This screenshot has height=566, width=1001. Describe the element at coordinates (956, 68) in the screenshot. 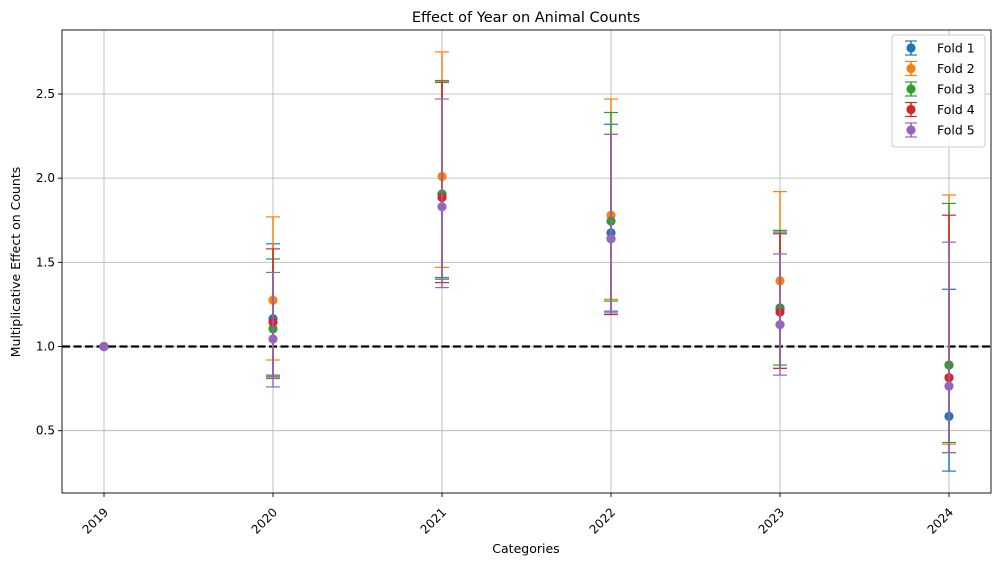

I see `legend-label: Fold 2` at that location.